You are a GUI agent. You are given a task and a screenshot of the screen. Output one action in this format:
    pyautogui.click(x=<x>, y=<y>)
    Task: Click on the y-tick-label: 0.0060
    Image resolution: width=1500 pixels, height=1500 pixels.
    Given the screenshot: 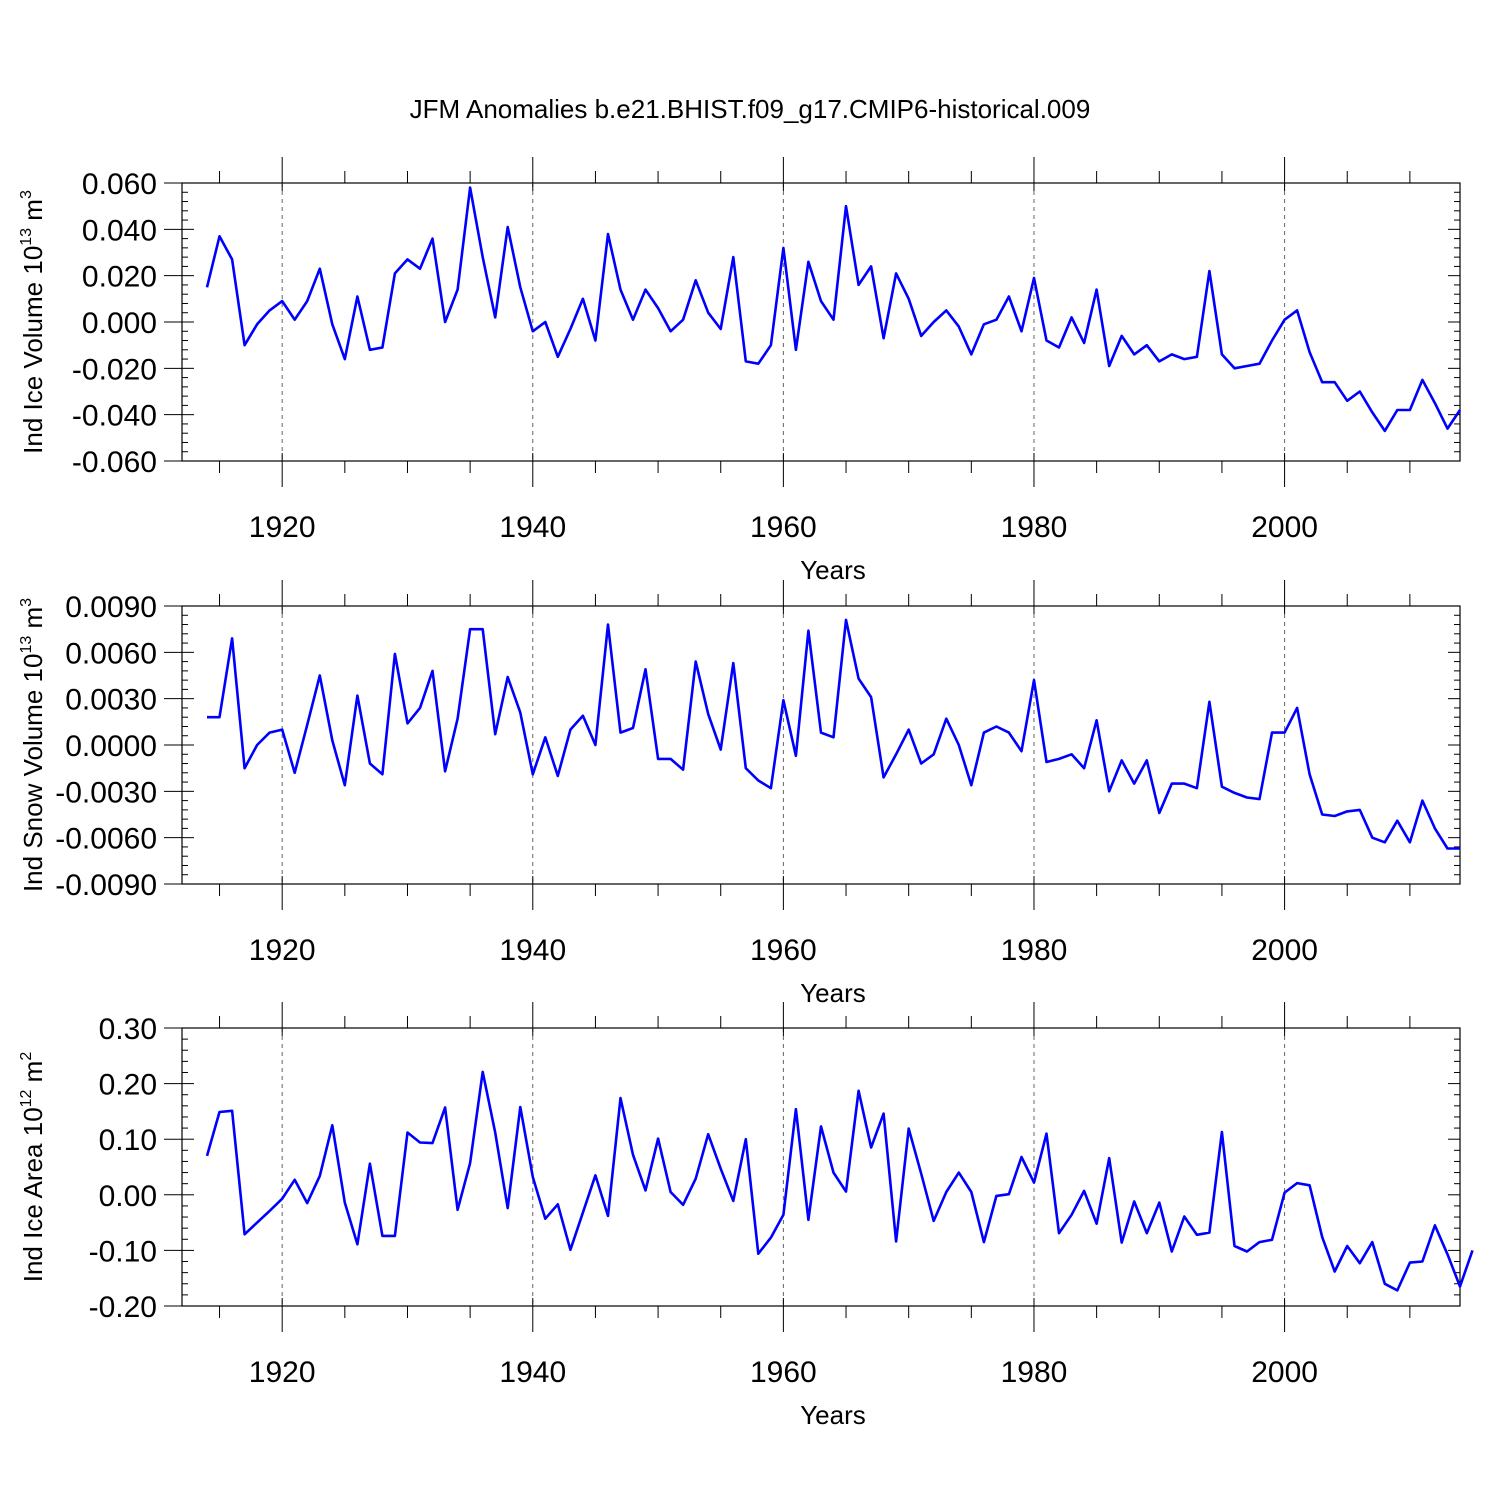 What is the action you would take?
    pyautogui.click(x=111, y=653)
    